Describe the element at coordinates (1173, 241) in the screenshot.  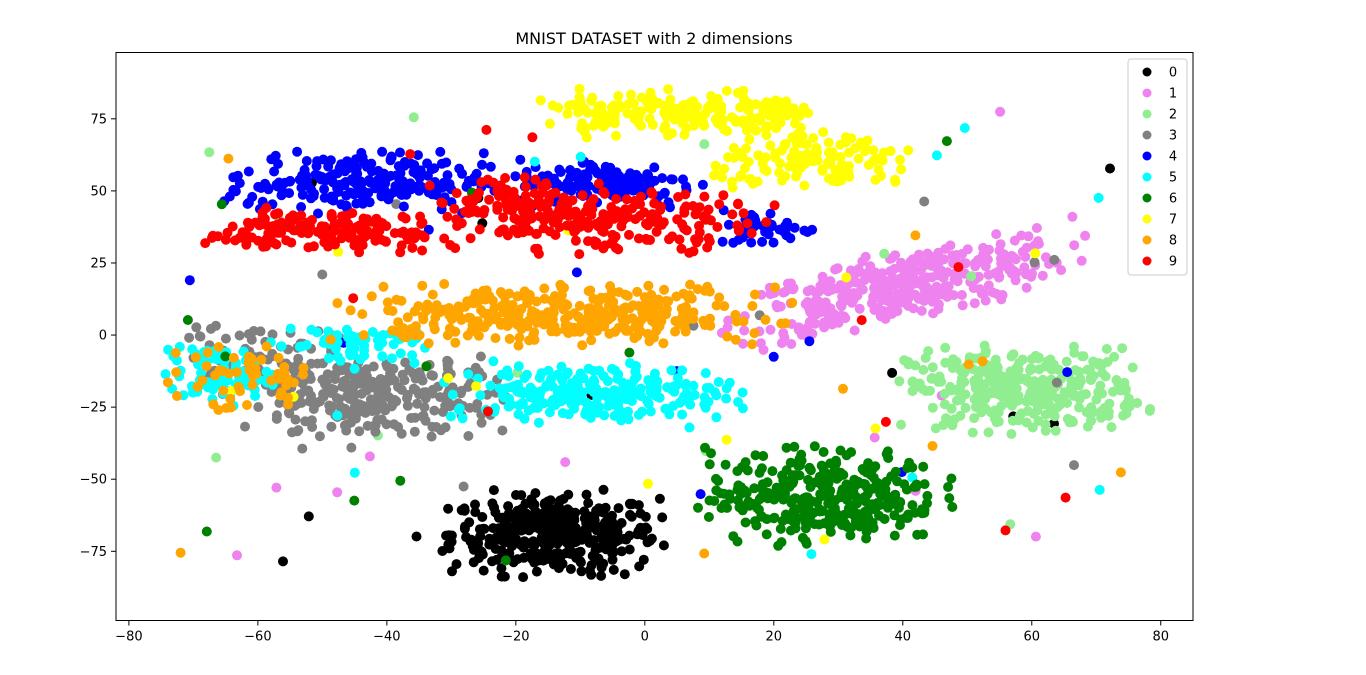
I see `legend-label: 8` at that location.